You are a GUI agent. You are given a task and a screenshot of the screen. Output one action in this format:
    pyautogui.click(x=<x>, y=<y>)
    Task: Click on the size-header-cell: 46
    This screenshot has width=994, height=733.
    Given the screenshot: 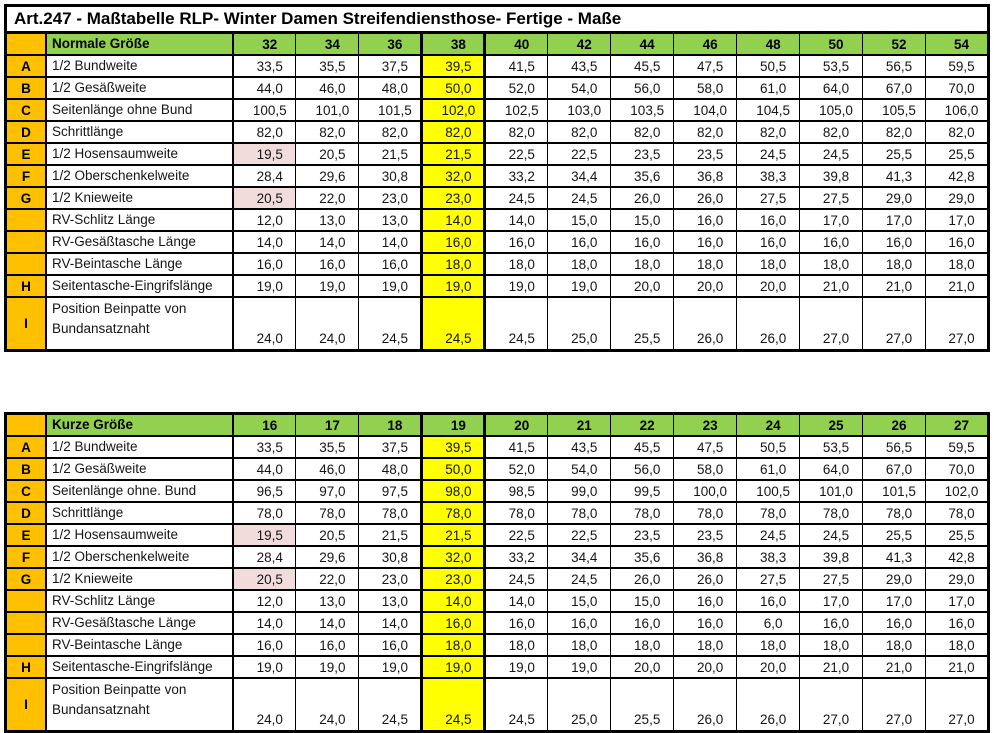 What is the action you would take?
    pyautogui.click(x=705, y=43)
    